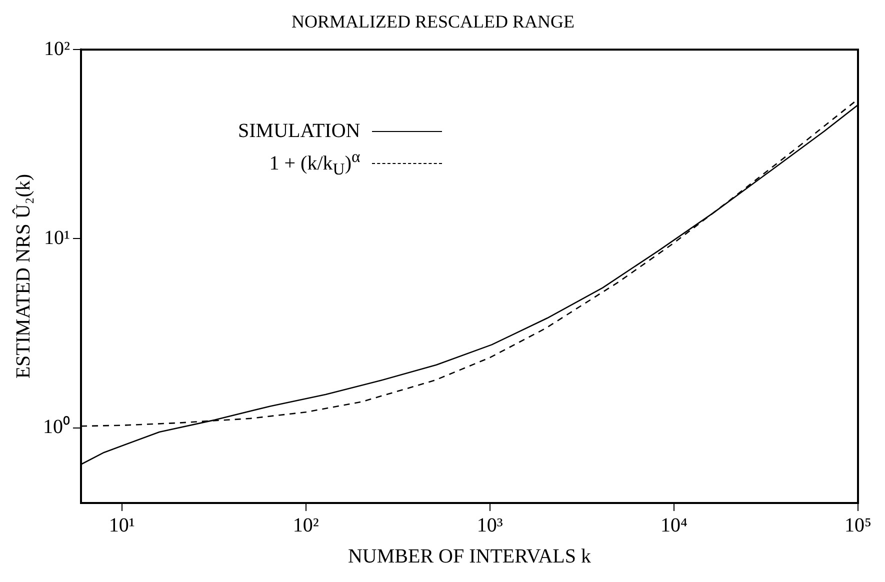 This screenshot has width=885, height=582. Describe the element at coordinates (674, 525) in the screenshot. I see `x-tick-label: 10⁴` at that location.